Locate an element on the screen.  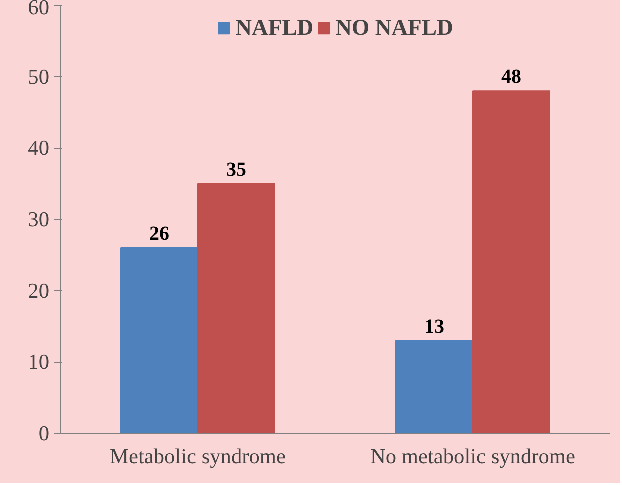
y-tick-label: 30 is located at coordinates (39, 220).